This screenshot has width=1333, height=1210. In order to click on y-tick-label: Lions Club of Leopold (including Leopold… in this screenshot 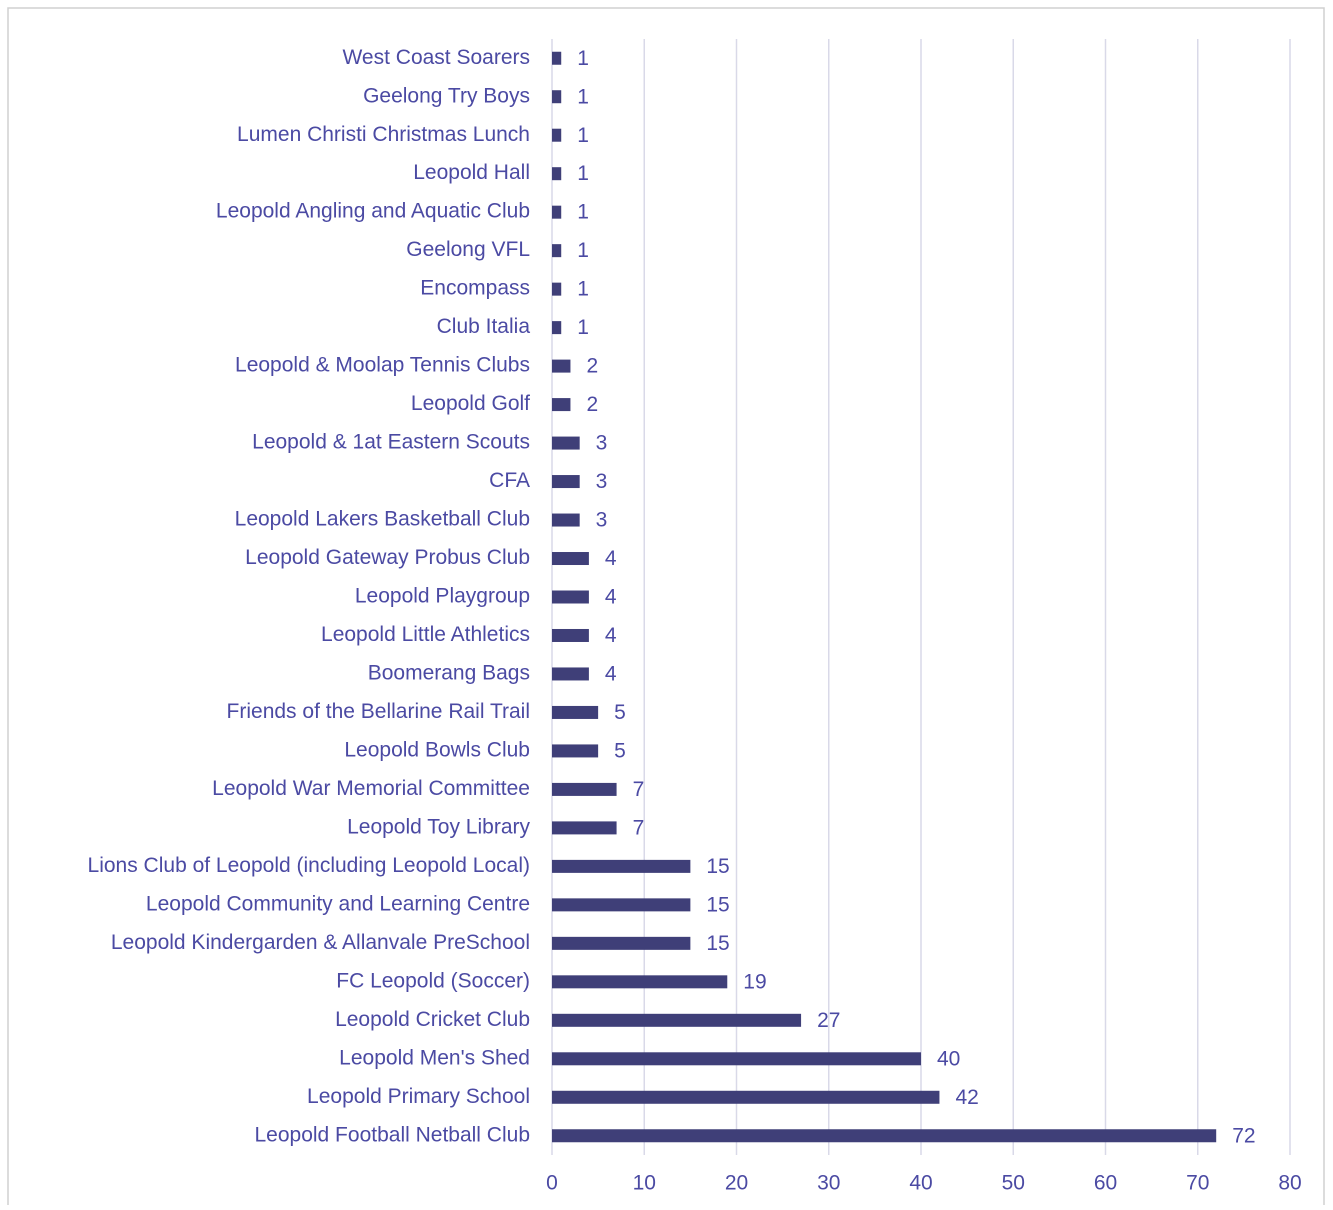, I will do `click(309, 865)`.